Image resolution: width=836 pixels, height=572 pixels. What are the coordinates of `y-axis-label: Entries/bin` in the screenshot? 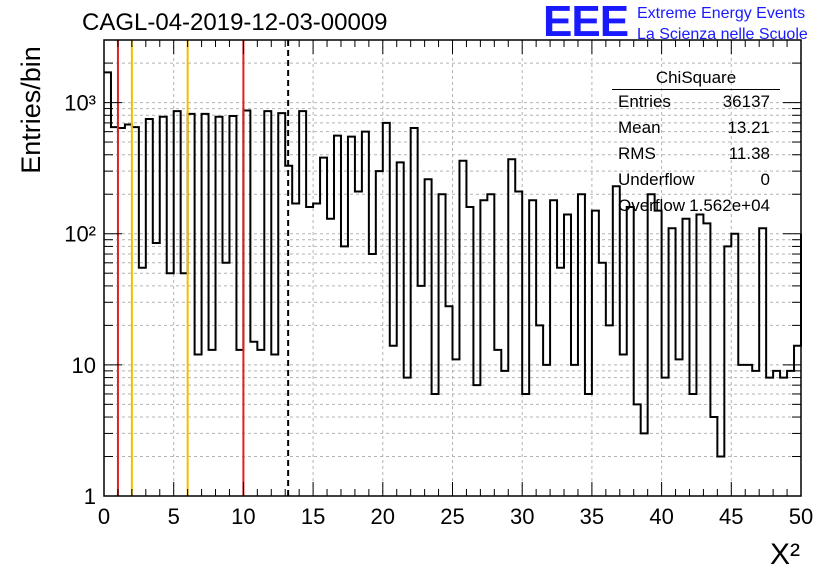 It's located at (31, 110).